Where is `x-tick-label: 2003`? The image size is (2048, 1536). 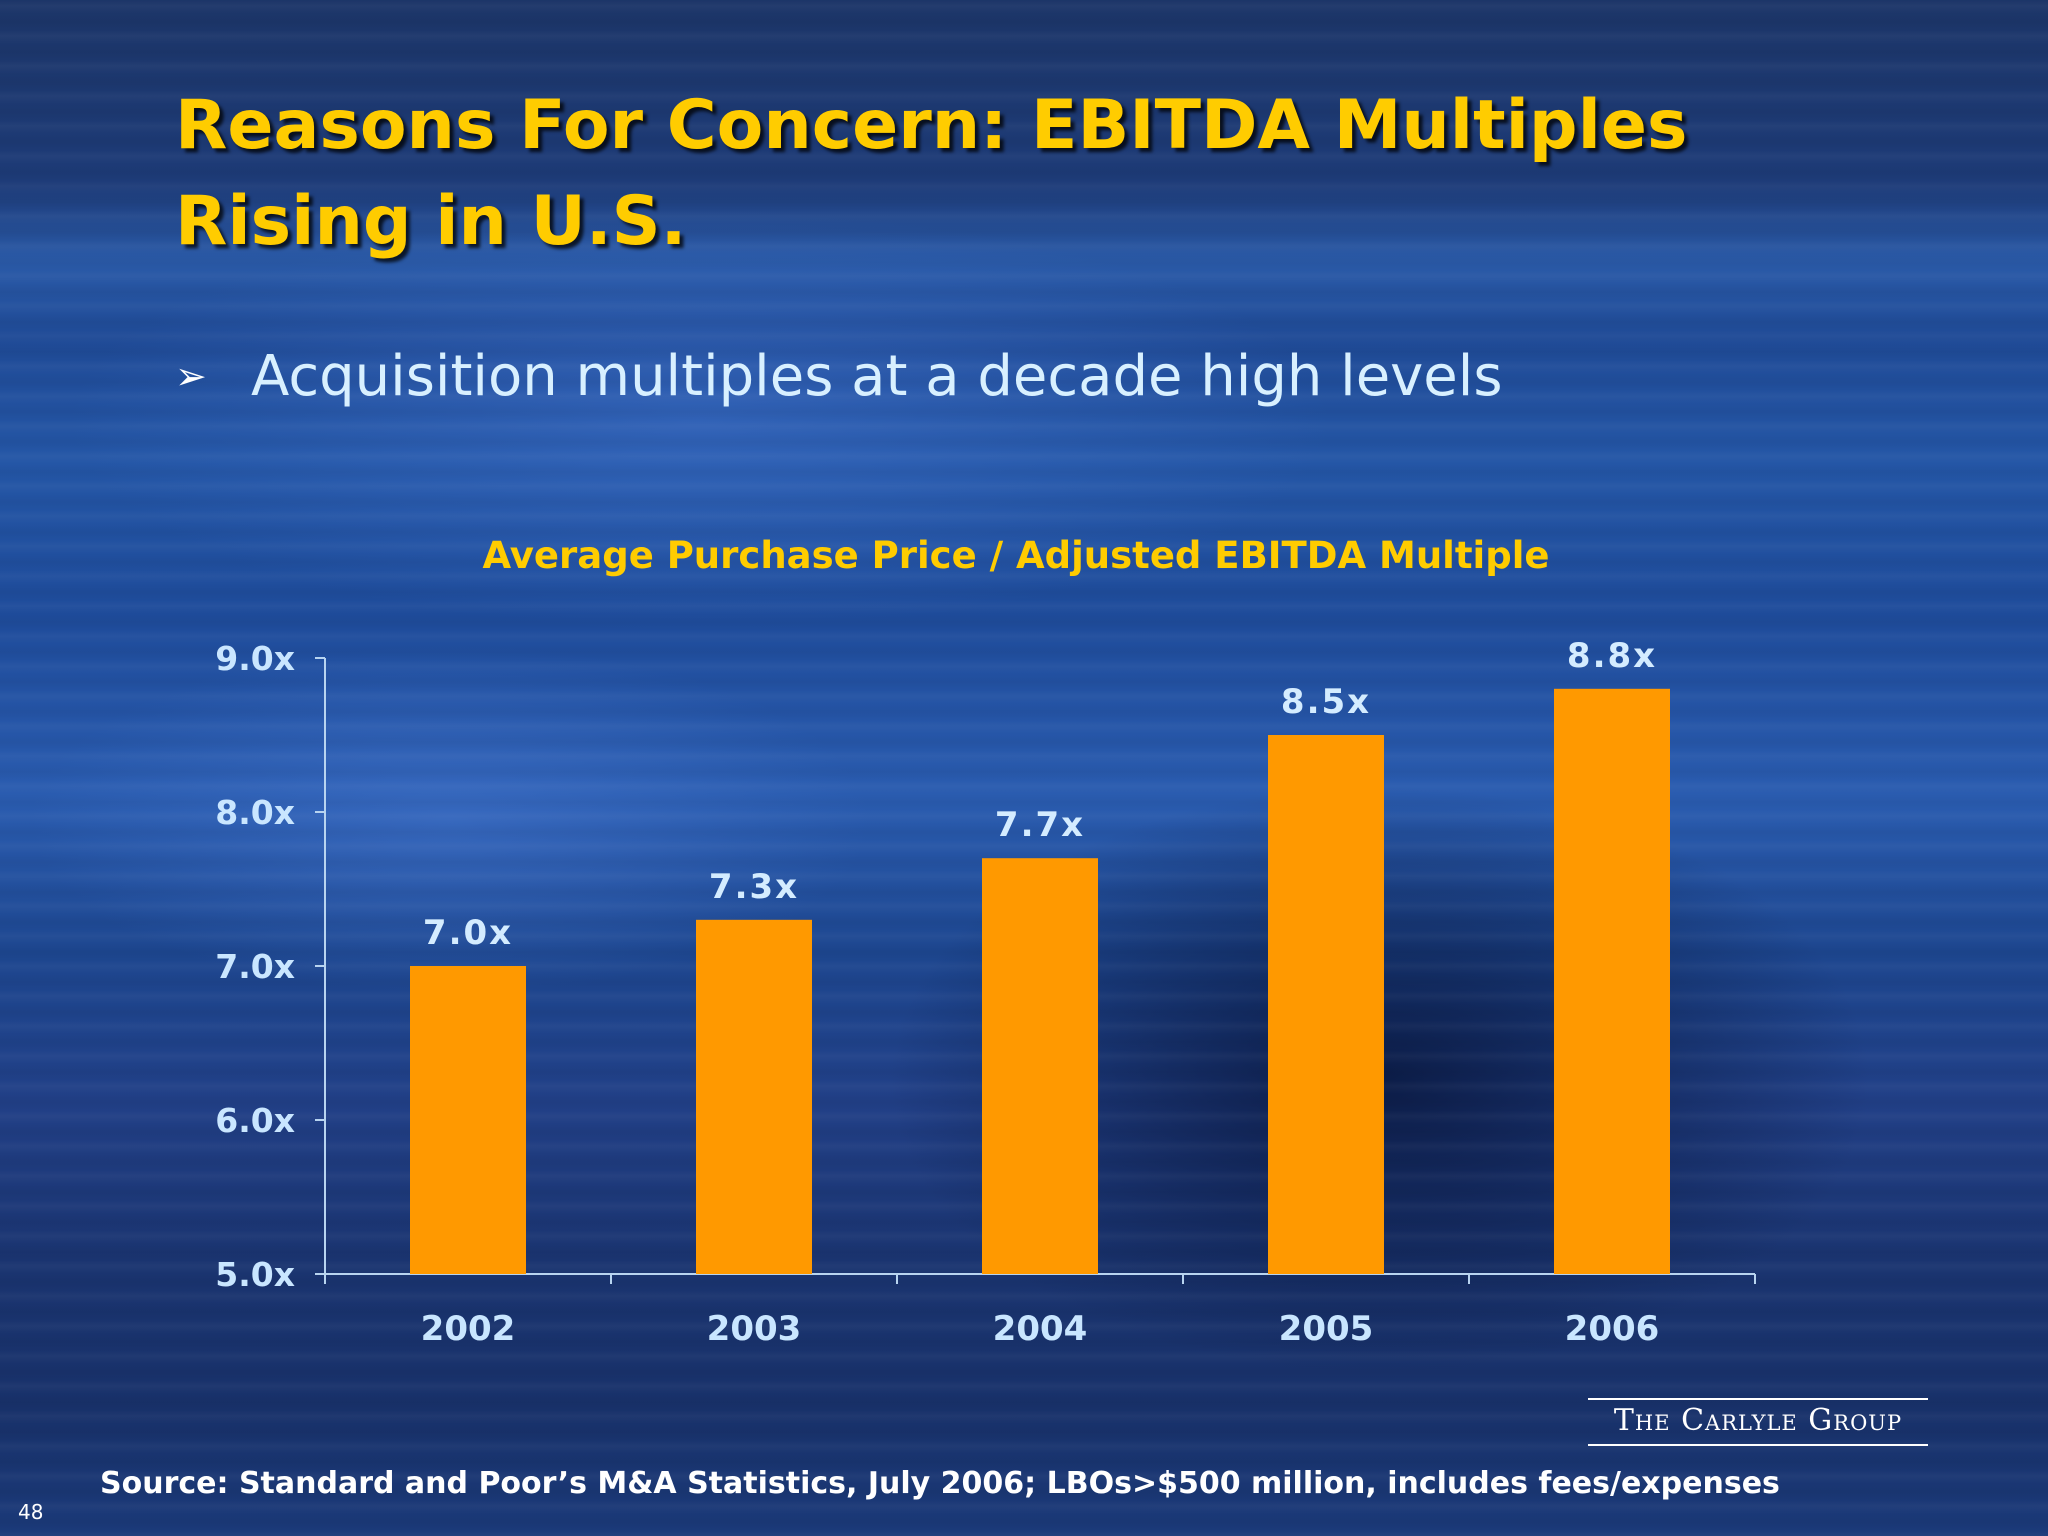 x-tick-label: 2003 is located at coordinates (754, 1329).